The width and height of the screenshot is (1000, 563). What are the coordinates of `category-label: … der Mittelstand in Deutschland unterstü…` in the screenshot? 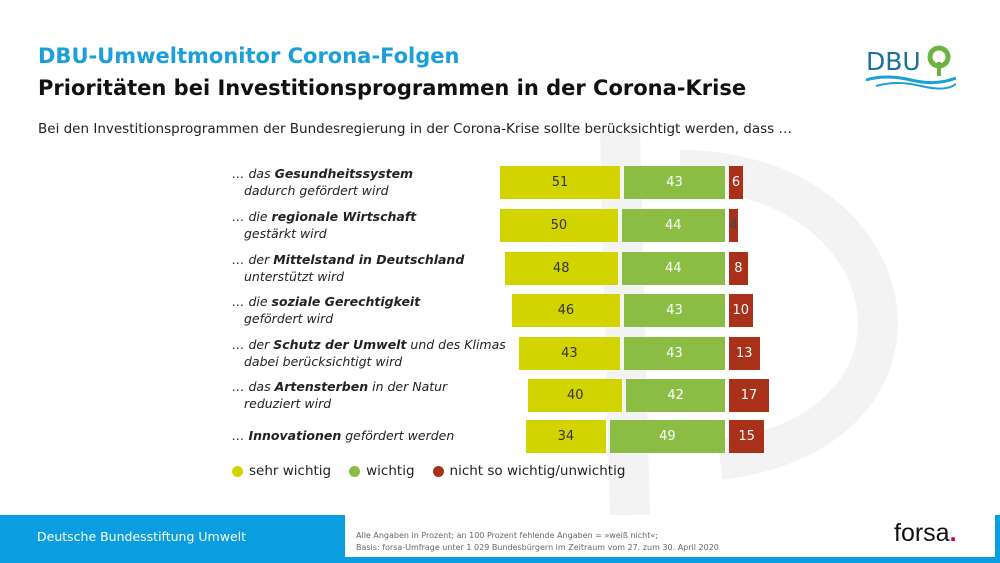 It's located at (348, 268).